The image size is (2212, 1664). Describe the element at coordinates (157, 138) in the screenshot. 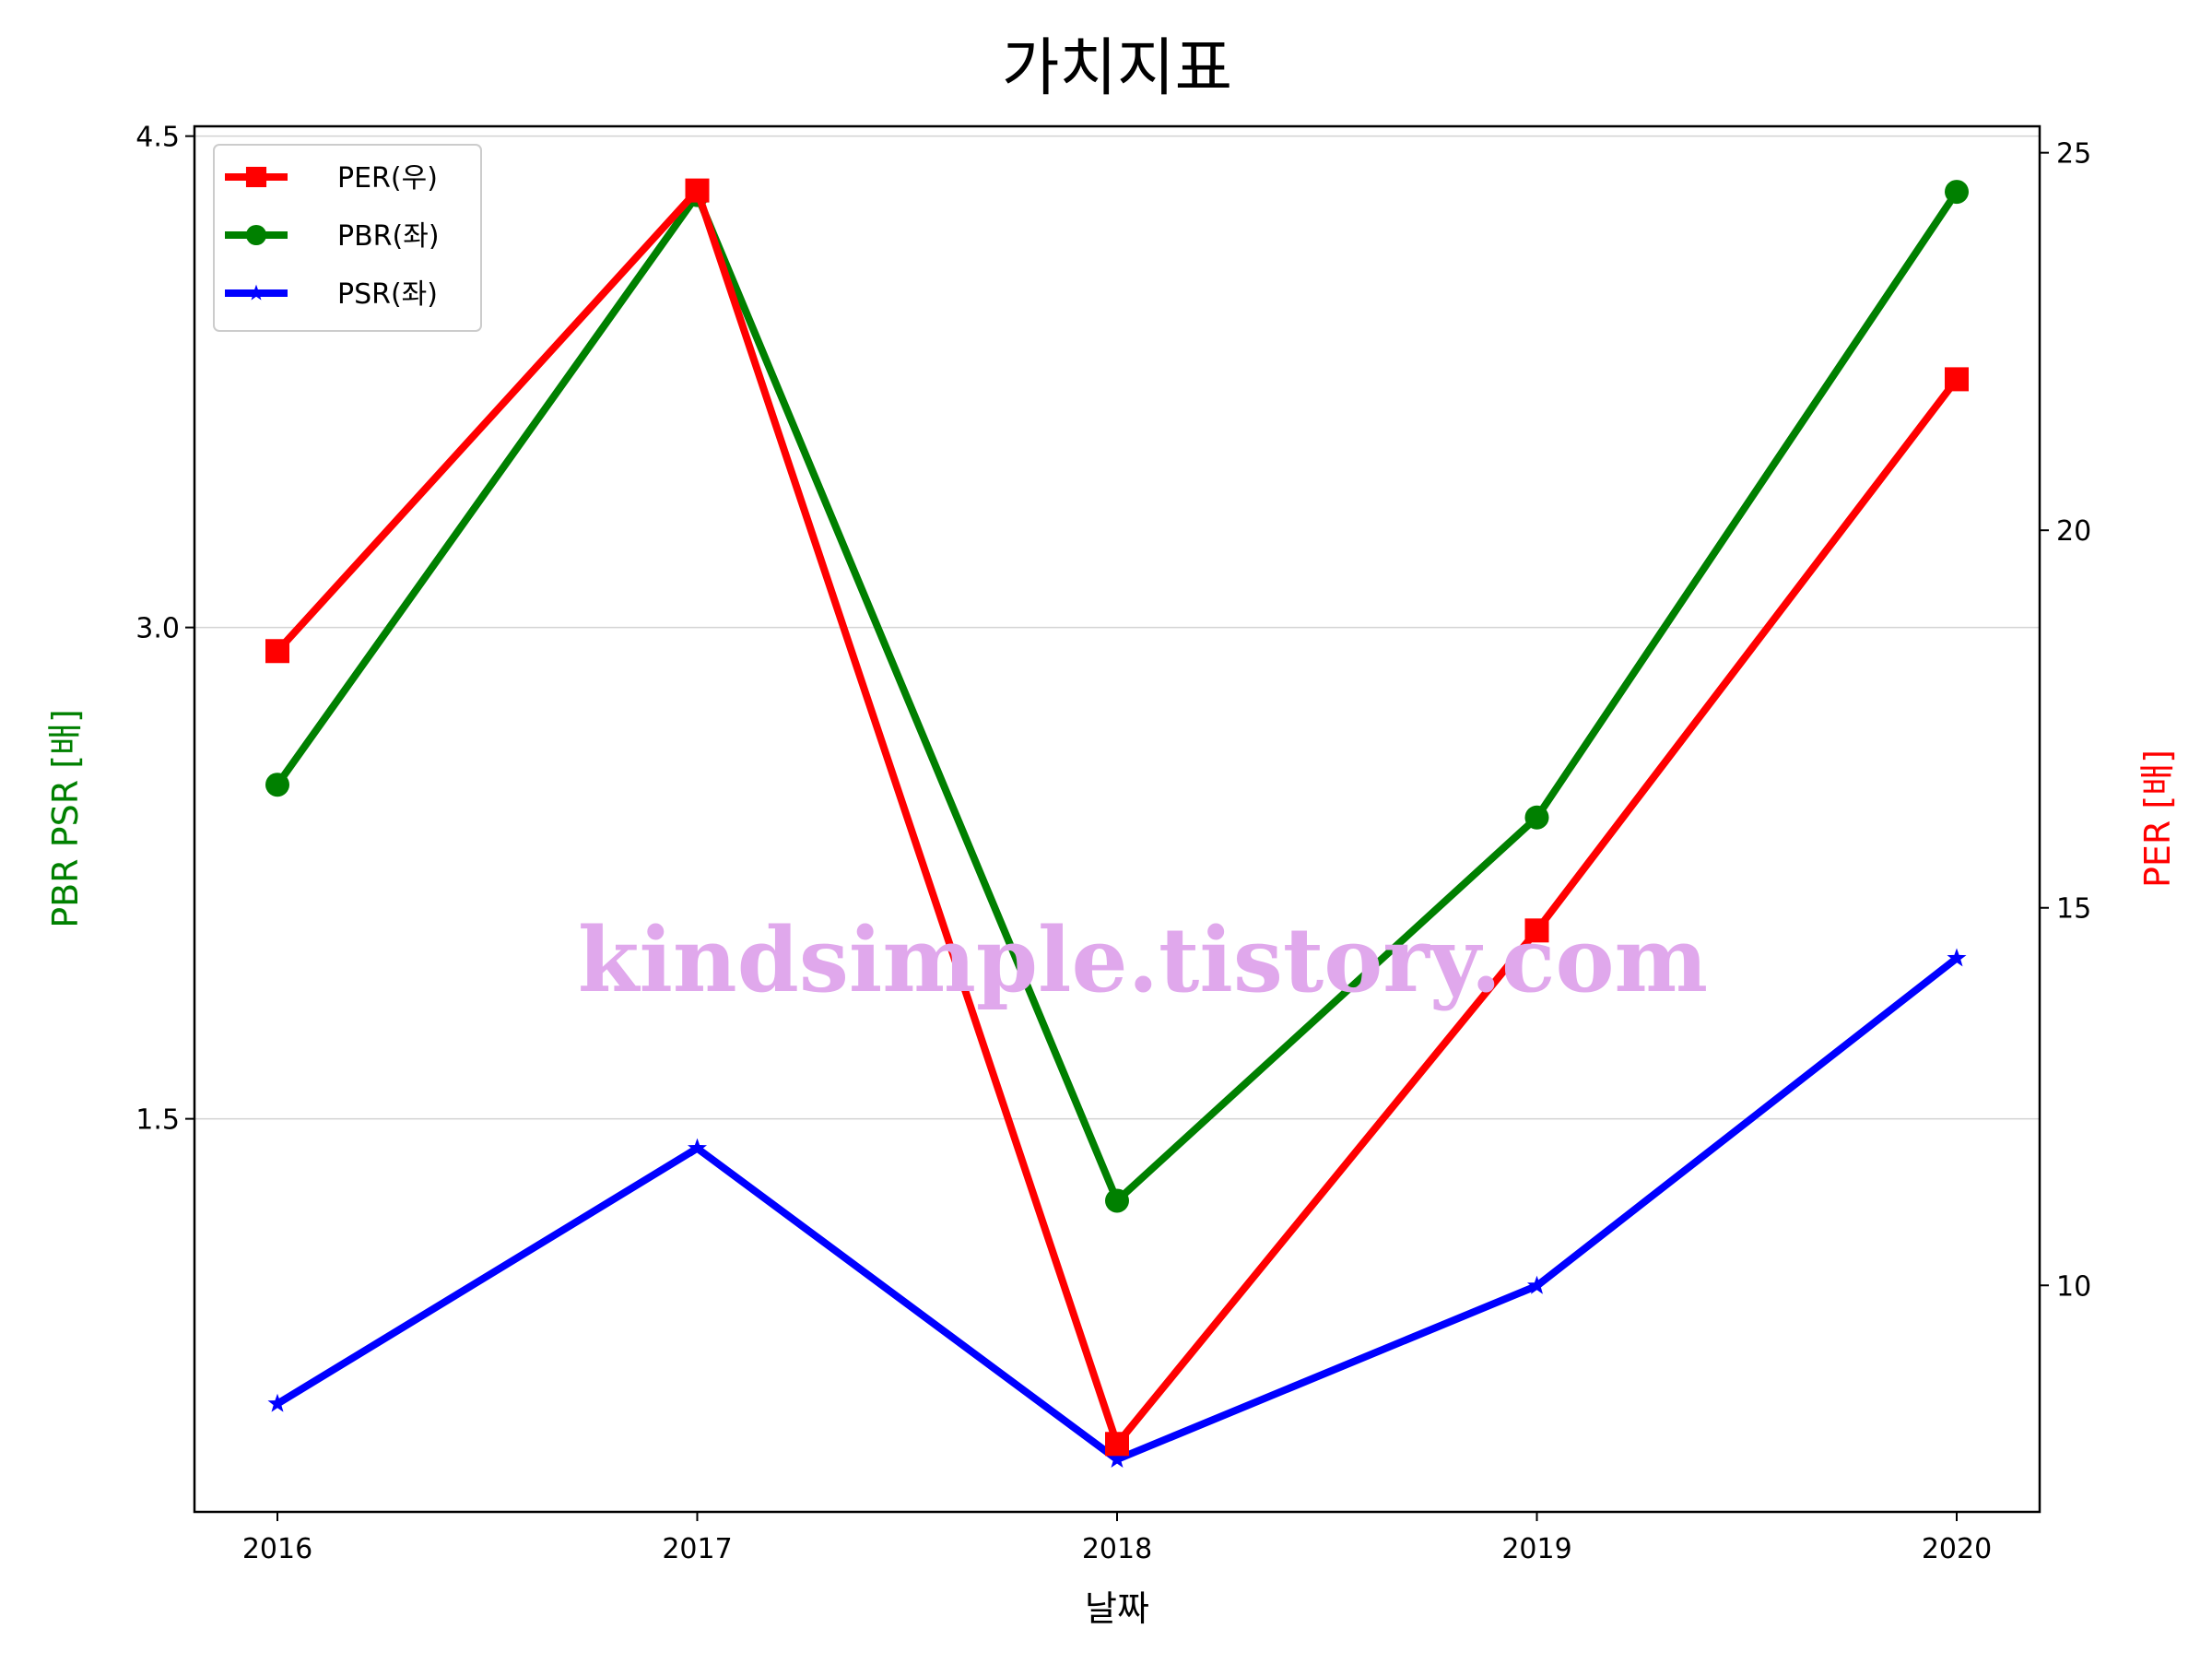

I see `y-left-tick-label: 4.5` at that location.